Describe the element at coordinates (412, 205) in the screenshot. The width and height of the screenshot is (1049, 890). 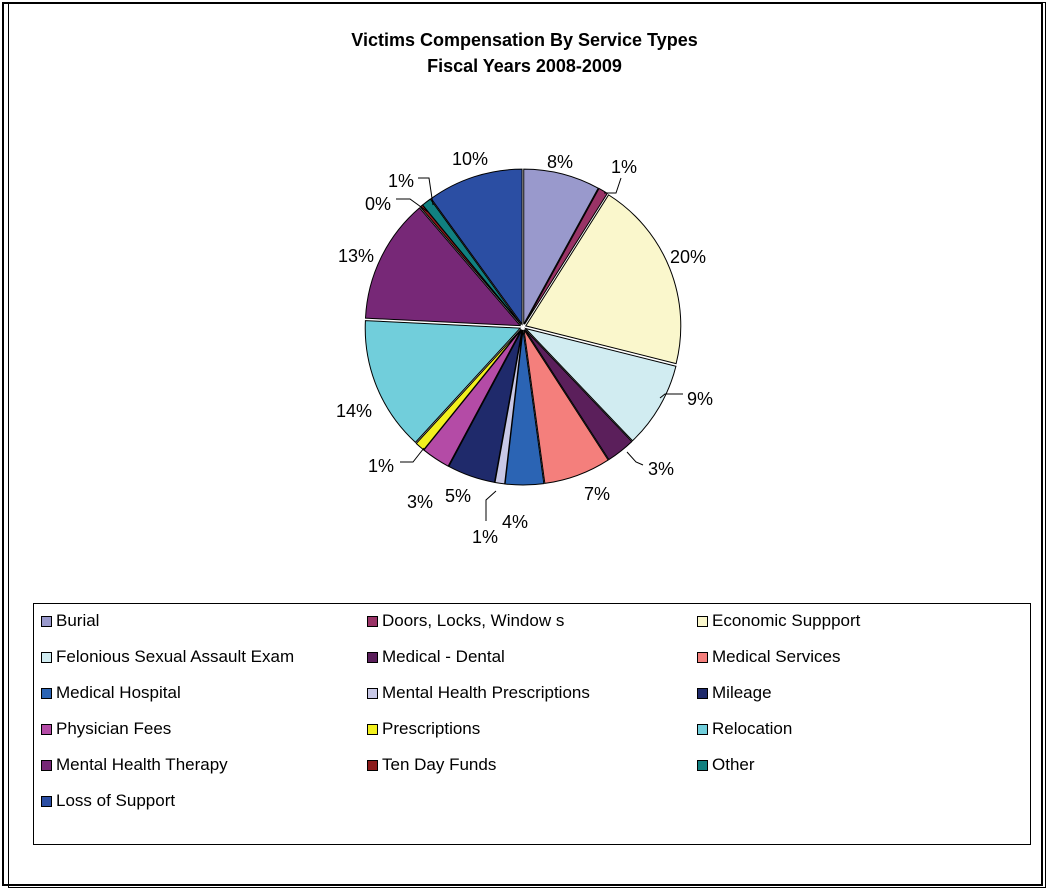
I see `leader-line-ten-day-funds` at that location.